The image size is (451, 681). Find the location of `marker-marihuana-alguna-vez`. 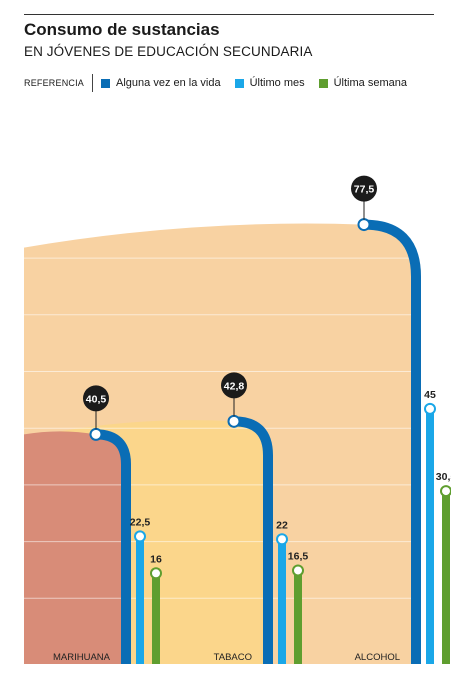

marker-marihuana-alguna-vez is located at coordinates (96, 434).